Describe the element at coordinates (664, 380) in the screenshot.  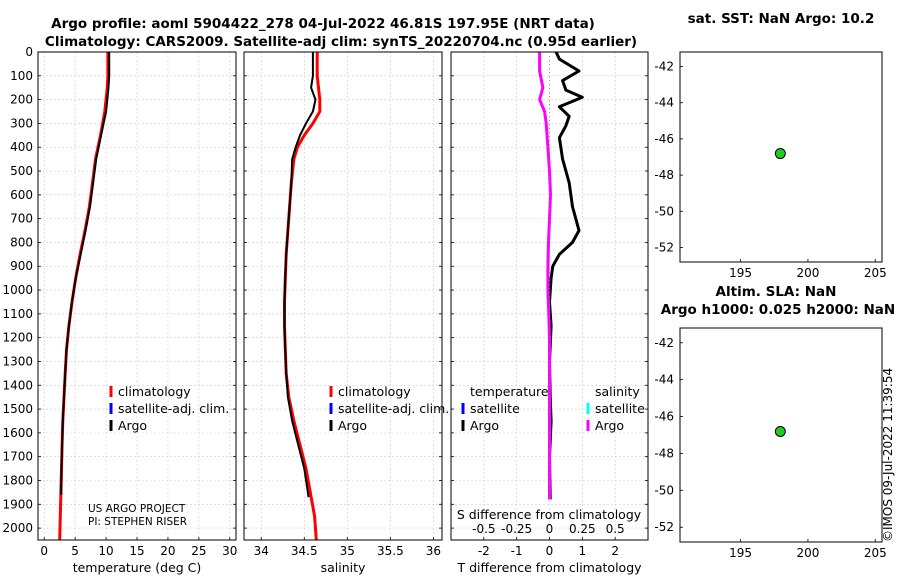
I see `sla-map-ytick-label: -44` at that location.